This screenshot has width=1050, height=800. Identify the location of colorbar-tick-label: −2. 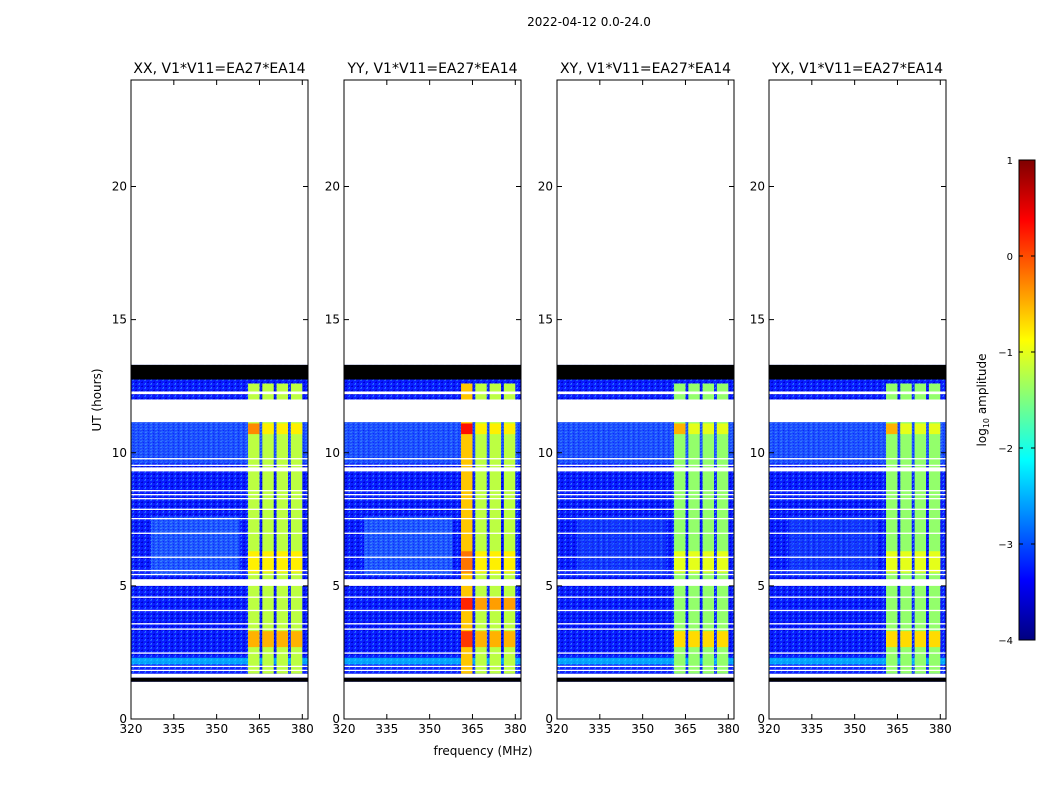
(1005, 449).